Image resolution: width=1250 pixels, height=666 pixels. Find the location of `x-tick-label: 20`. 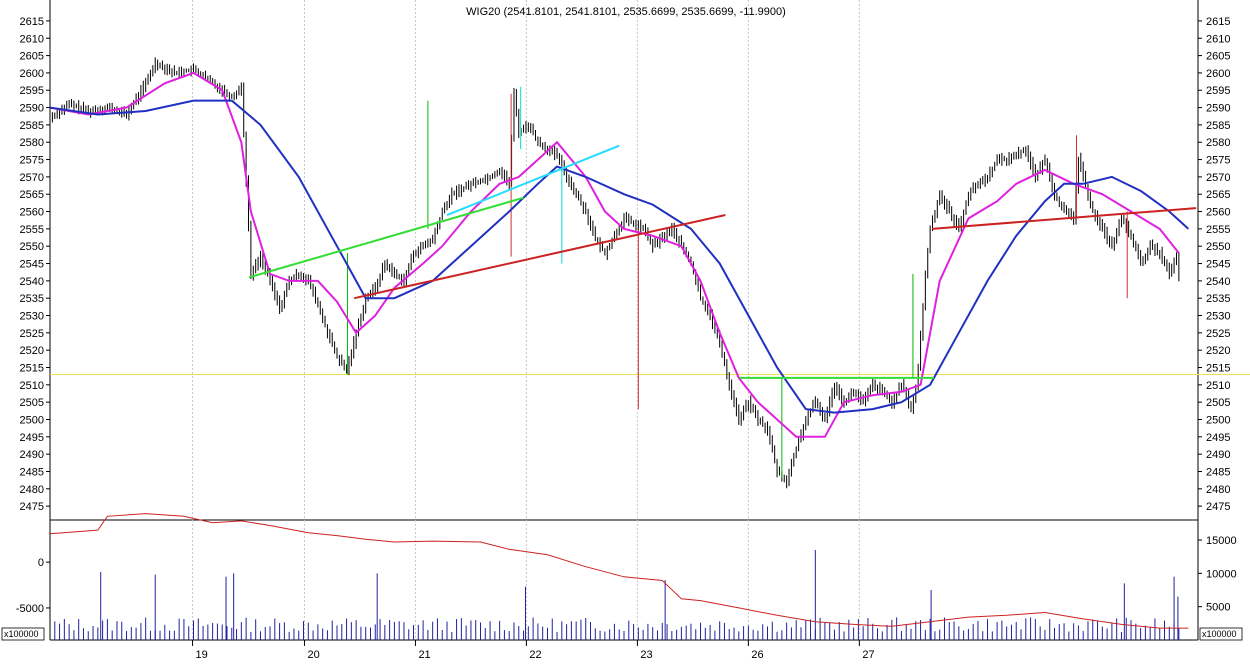

x-tick-label: 20 is located at coordinates (313, 655).